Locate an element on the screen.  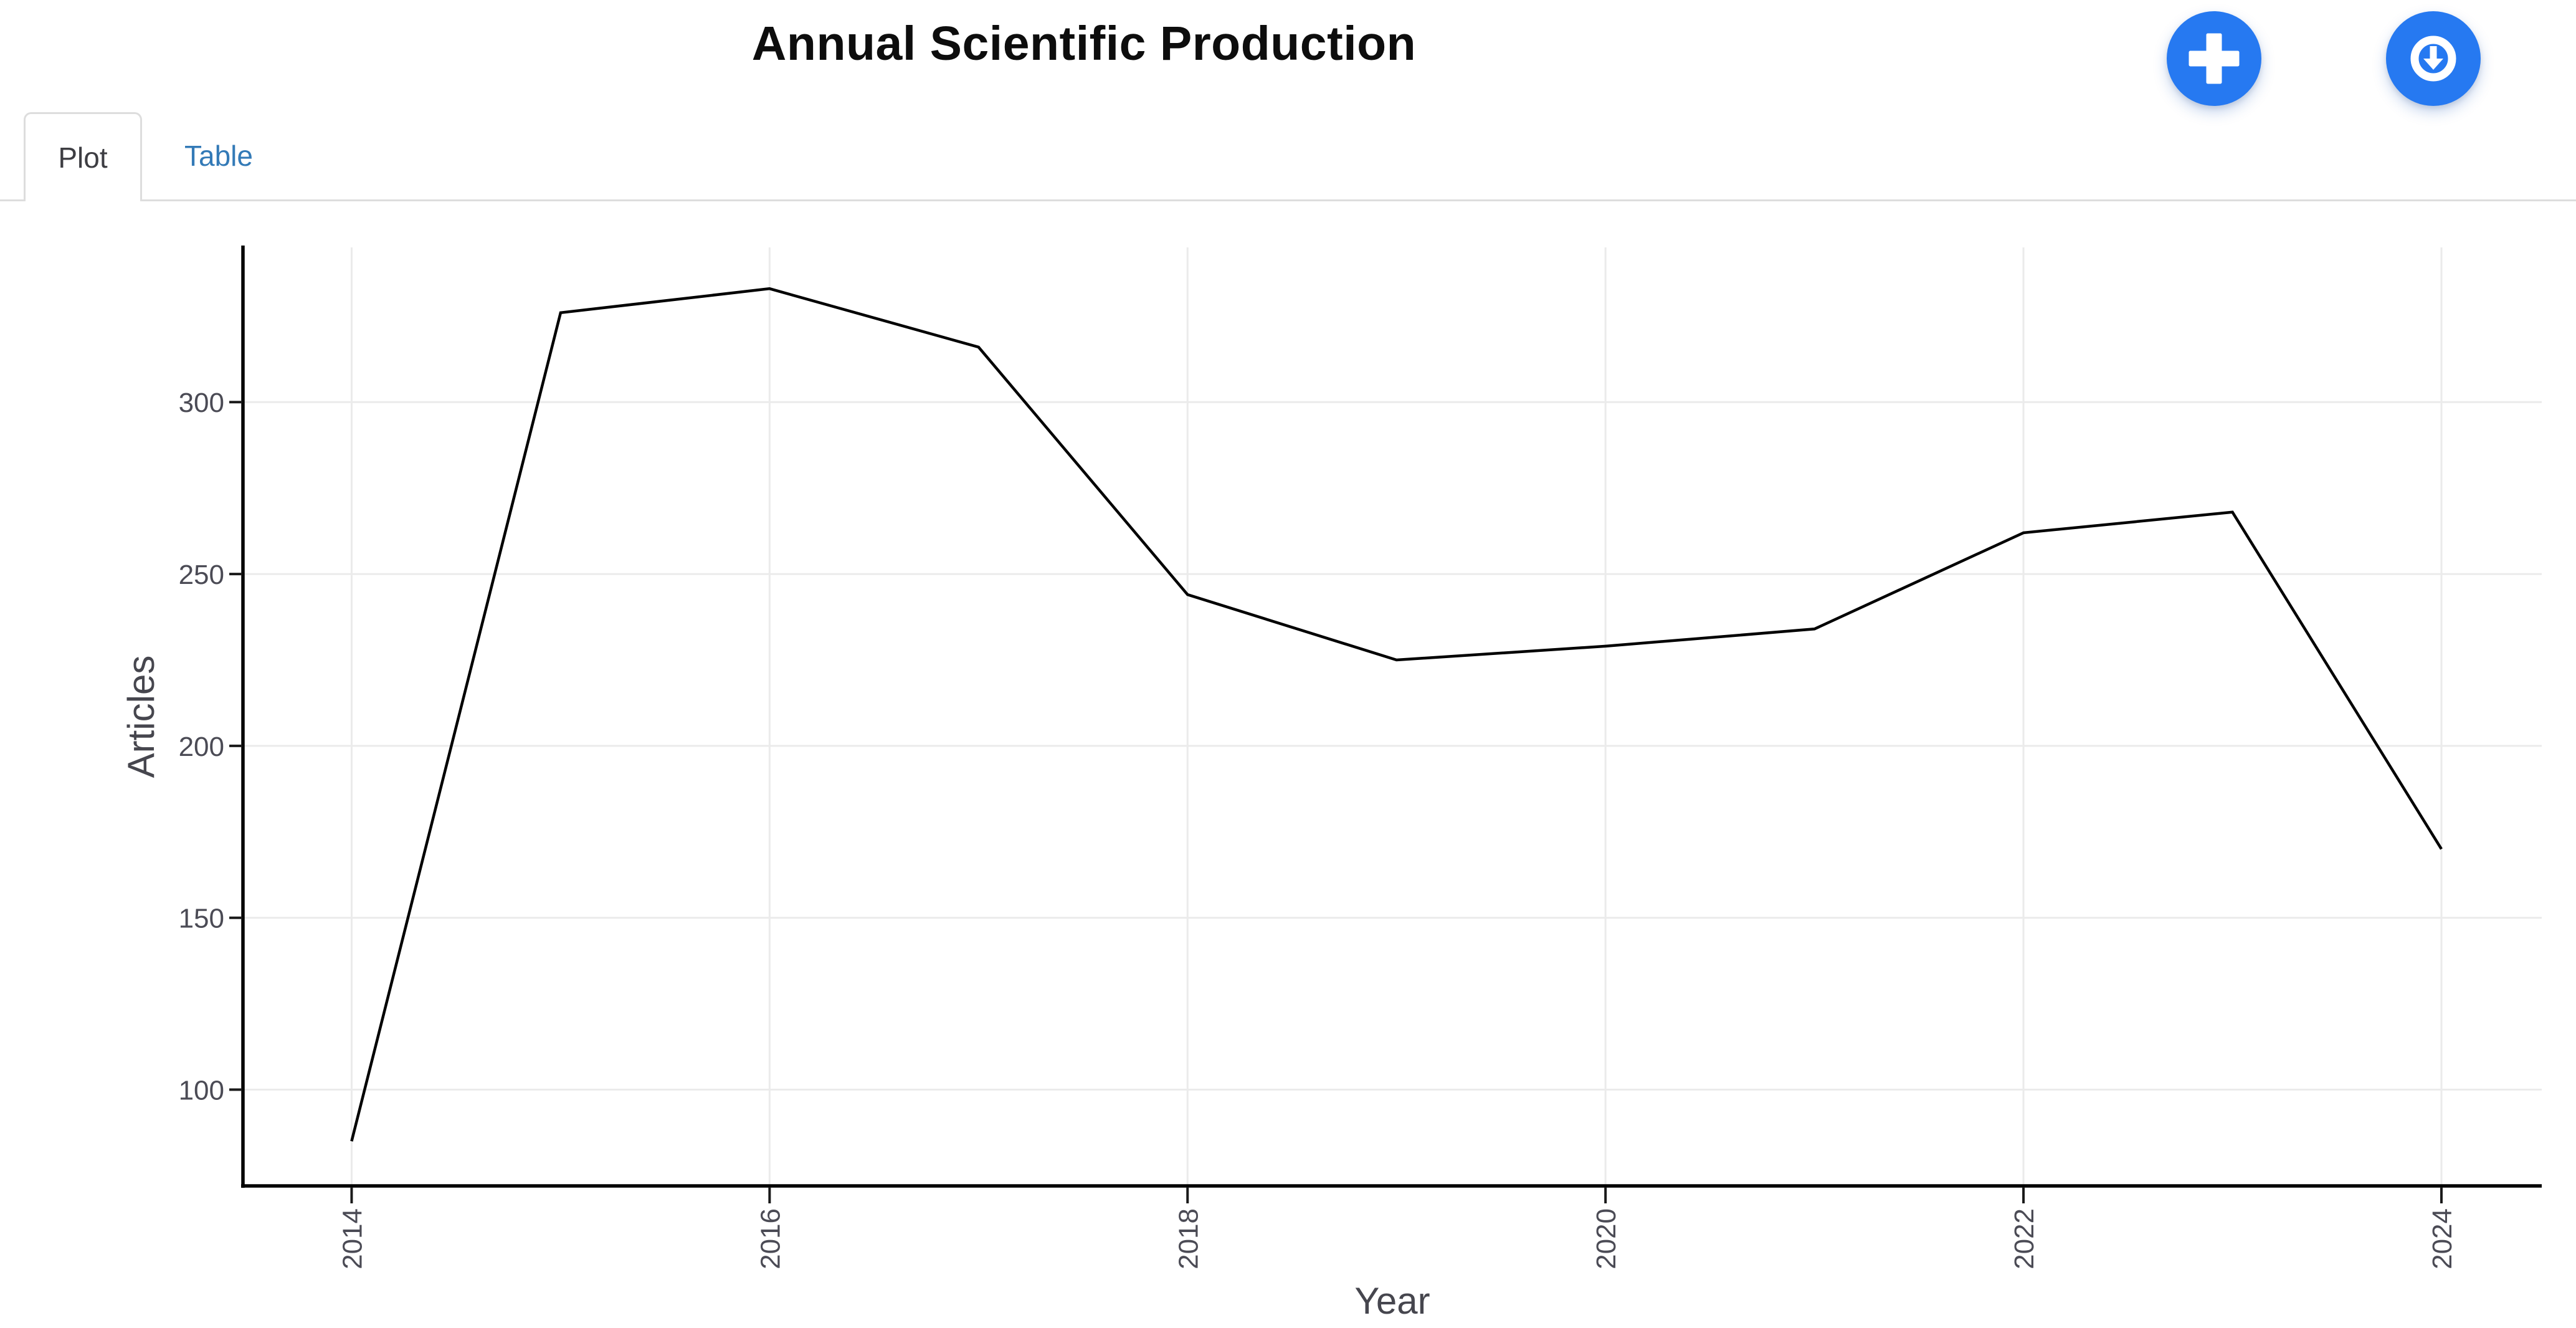
tab-table: Table is located at coordinates (219, 156).